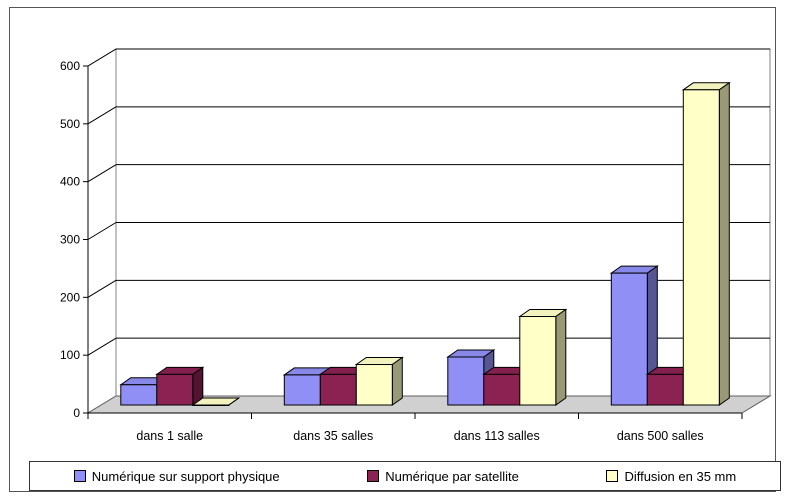 The image size is (788, 496). I want to click on y-tick-label: 200, so click(70, 297).